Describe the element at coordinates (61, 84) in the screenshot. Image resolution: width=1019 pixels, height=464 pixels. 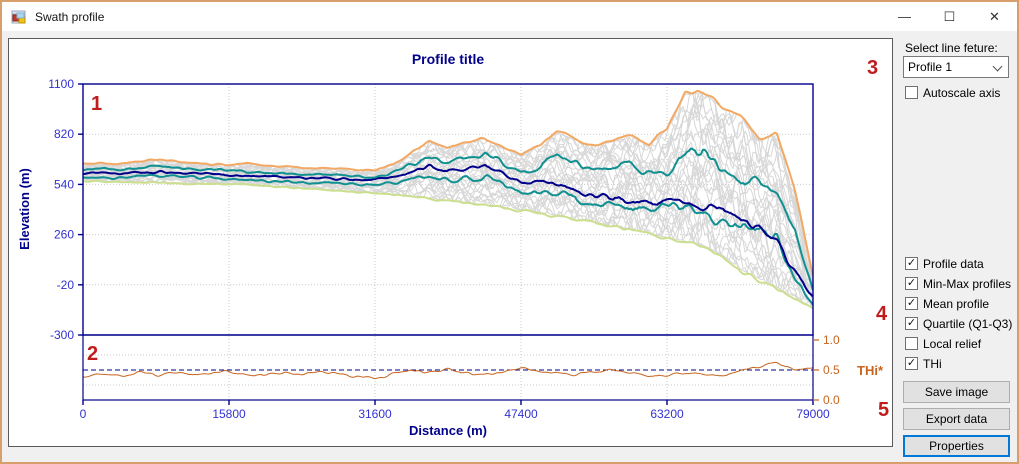
I see `y-tick-label: 1100` at that location.